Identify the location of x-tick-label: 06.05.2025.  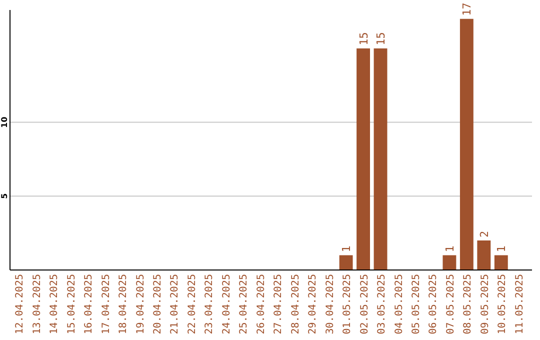
(434, 304).